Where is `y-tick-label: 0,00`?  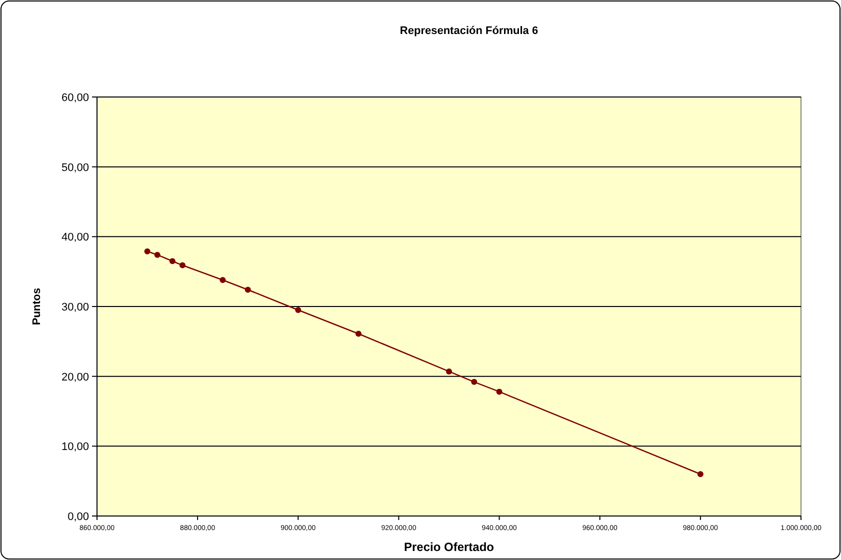 y-tick-label: 0,00 is located at coordinates (78, 517).